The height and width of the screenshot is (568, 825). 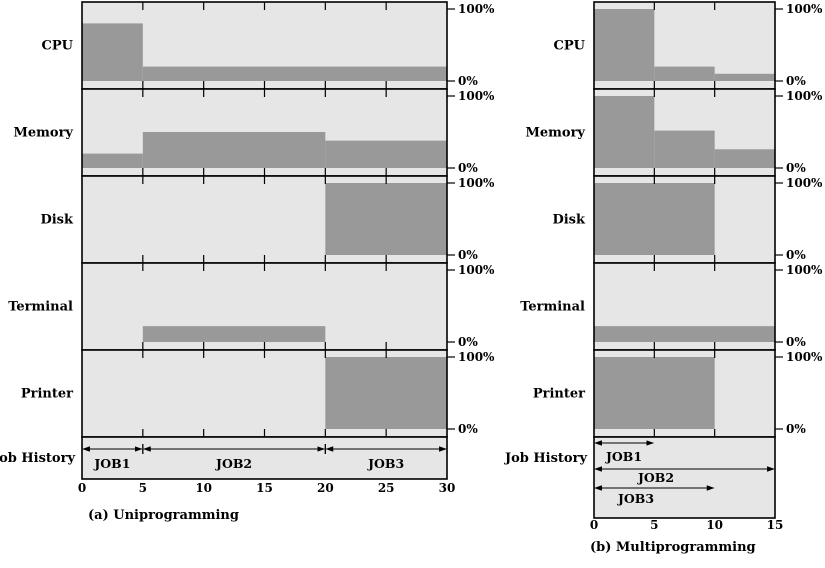 I want to click on x-tick-label: 25, so click(x=386, y=488).